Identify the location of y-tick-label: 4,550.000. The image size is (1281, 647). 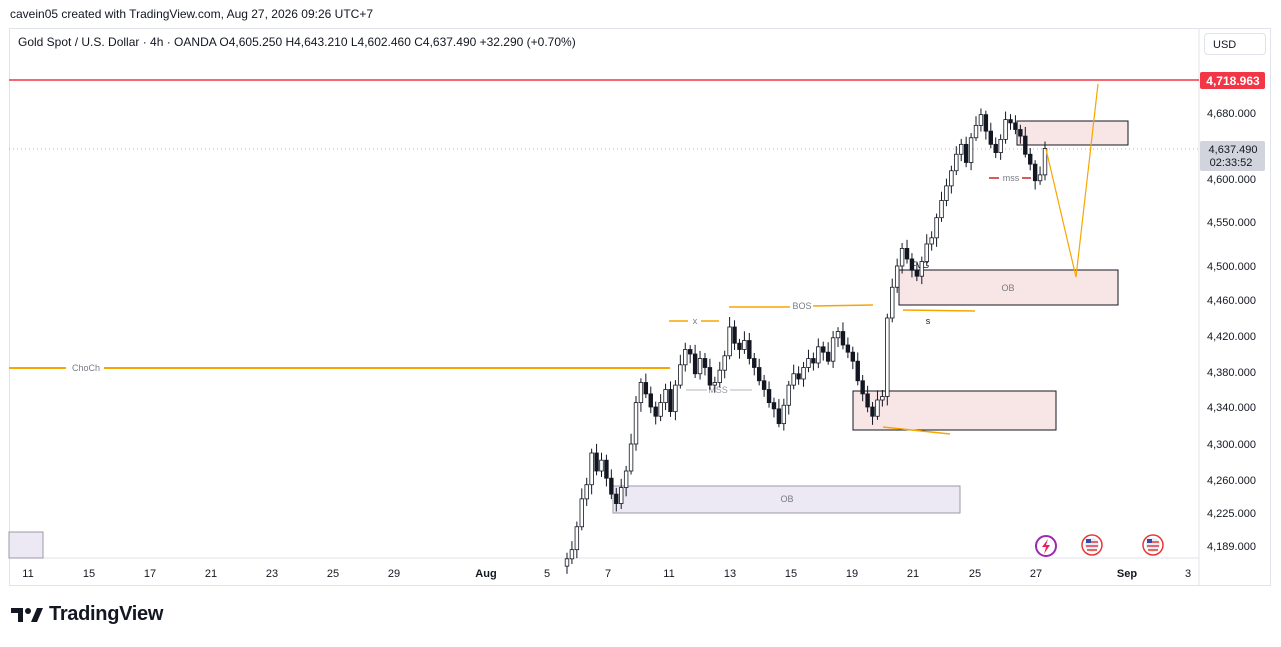
(1231, 223).